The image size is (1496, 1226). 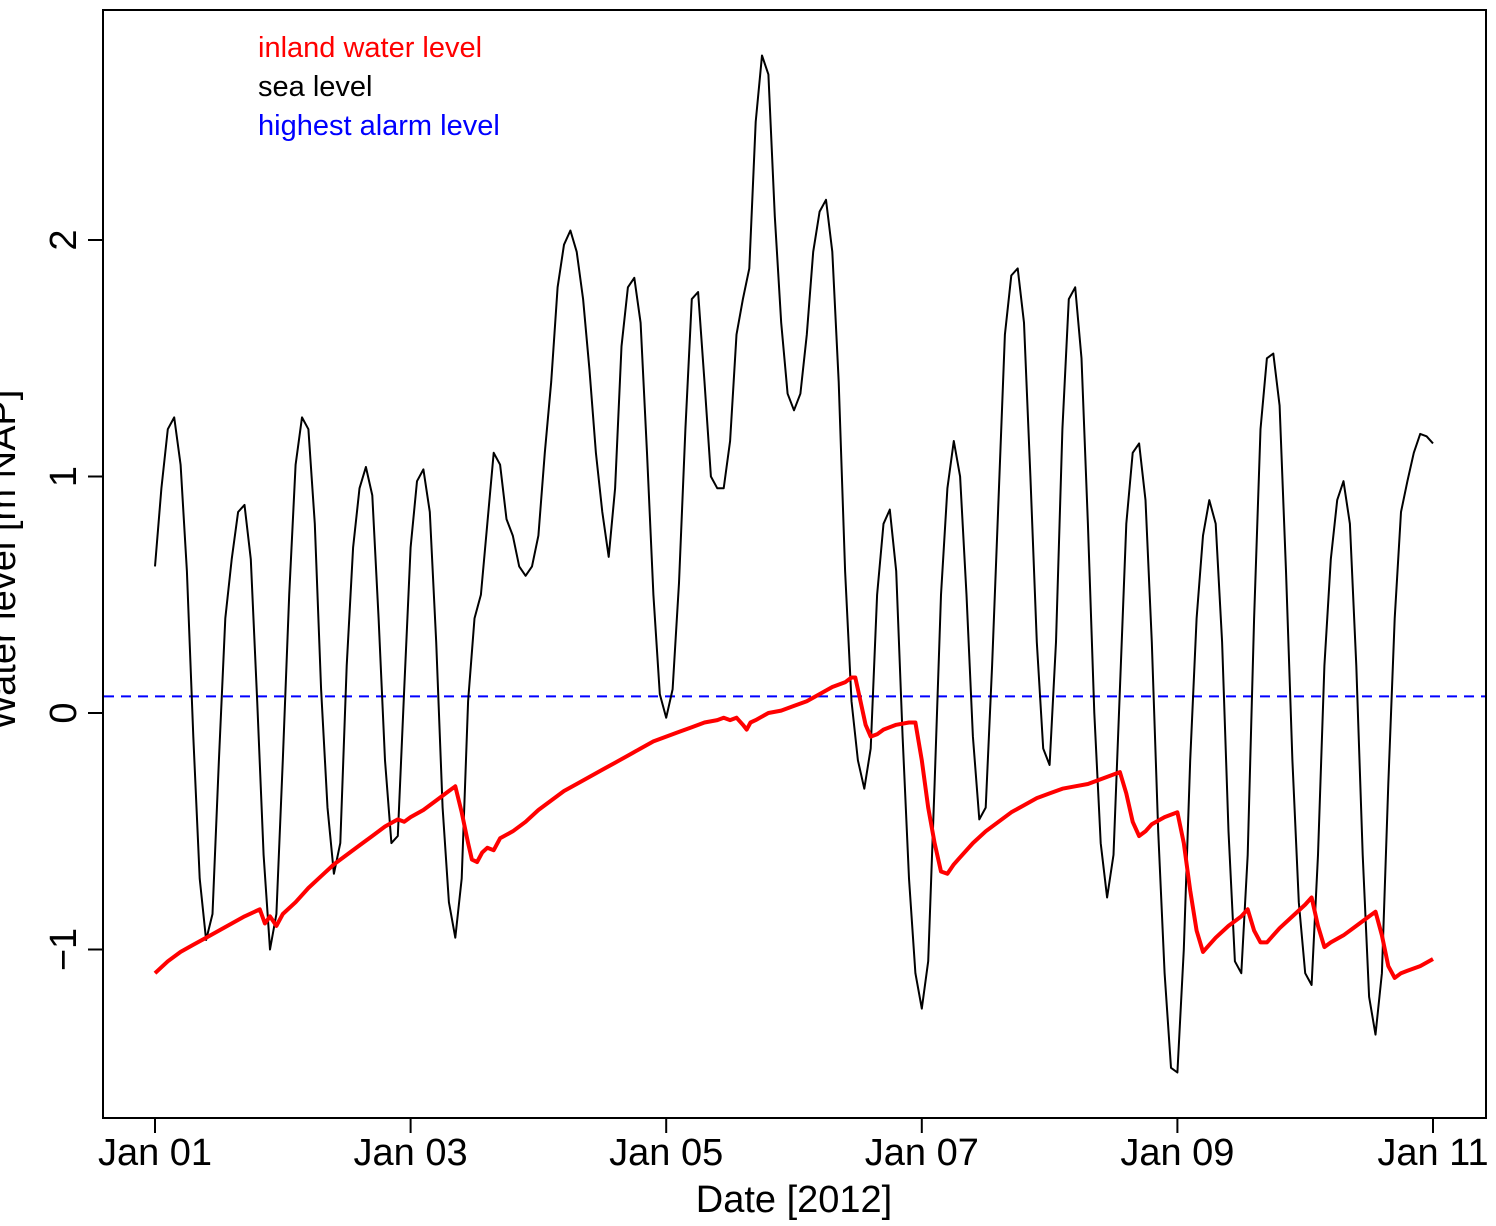 I want to click on y-tick-label: −1, so click(x=64, y=949).